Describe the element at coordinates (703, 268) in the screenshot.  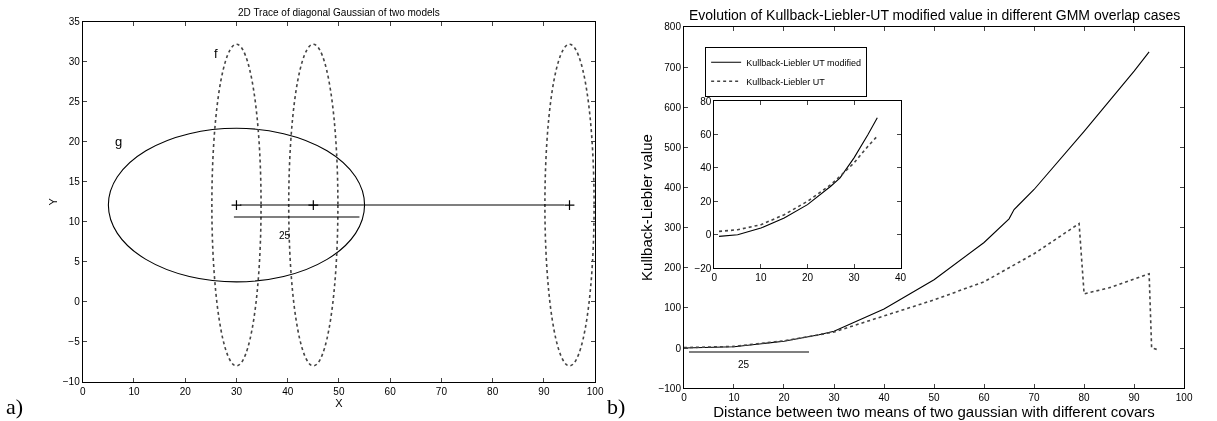
I see `y-tick-label: −20` at that location.